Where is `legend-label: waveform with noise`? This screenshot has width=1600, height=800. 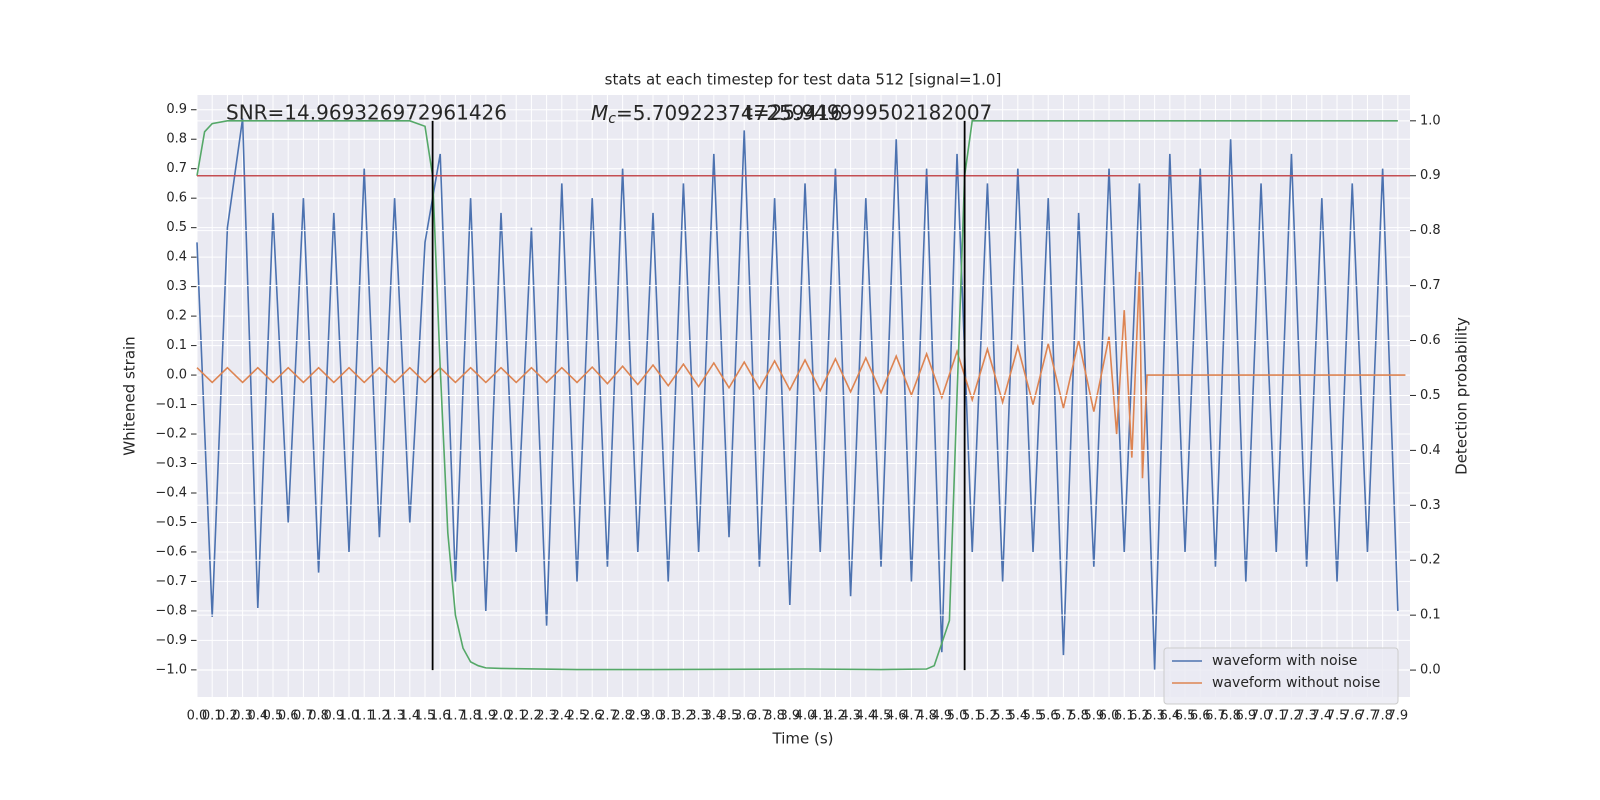 legend-label: waveform with noise is located at coordinates (1284, 661).